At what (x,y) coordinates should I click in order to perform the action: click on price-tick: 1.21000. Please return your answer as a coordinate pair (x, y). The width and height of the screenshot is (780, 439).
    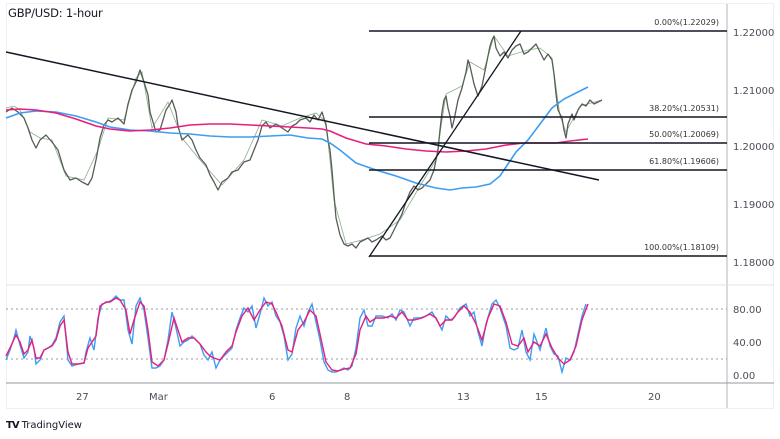
    Looking at the image, I should click on (753, 91).